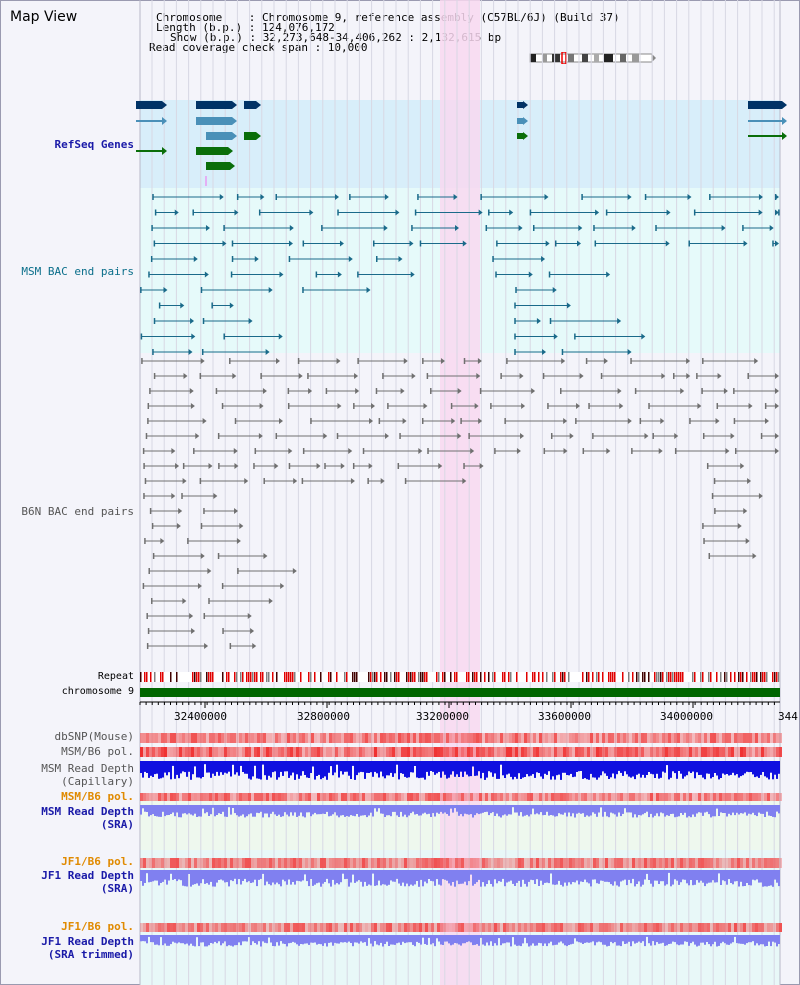 The image size is (800, 985). I want to click on refseq-gene, so click(149, 105).